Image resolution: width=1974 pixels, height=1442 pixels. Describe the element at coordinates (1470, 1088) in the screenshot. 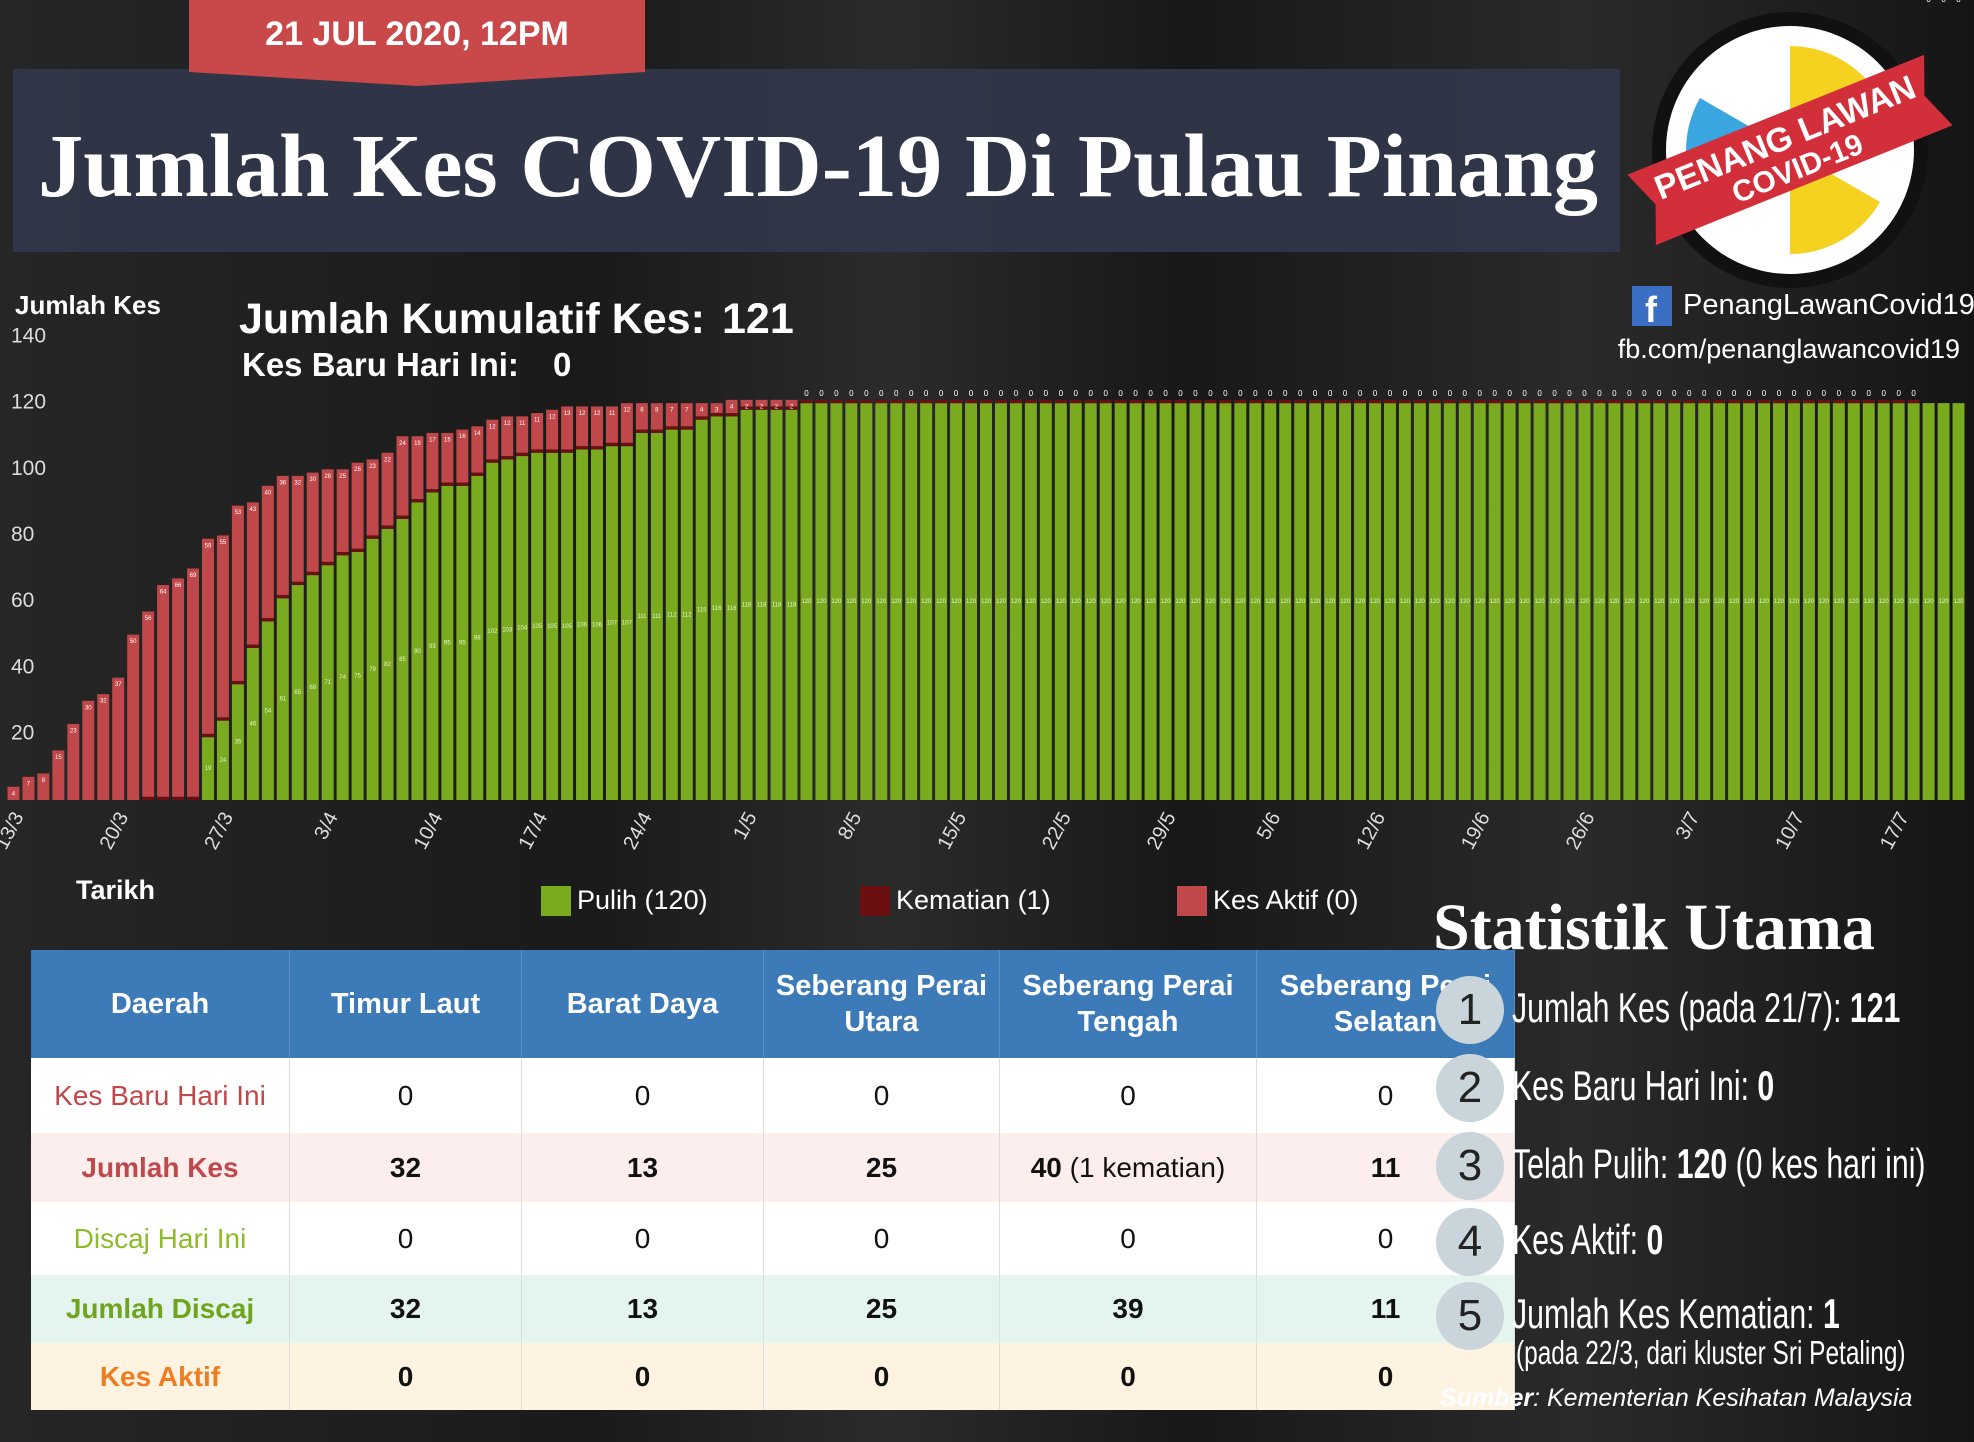

I see `stat-number: 2` at that location.